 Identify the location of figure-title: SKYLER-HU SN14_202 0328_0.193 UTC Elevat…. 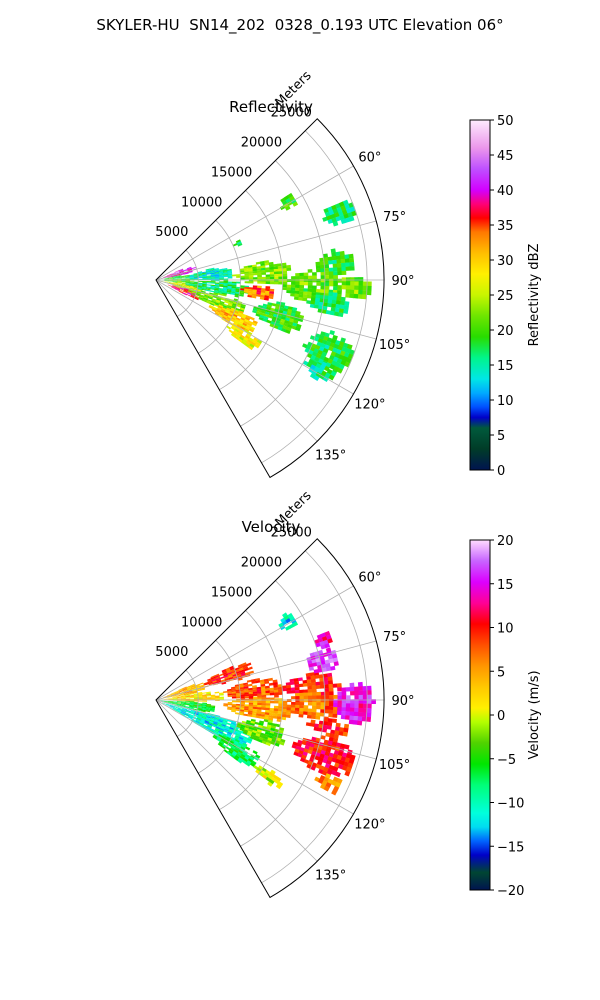
(300, 25).